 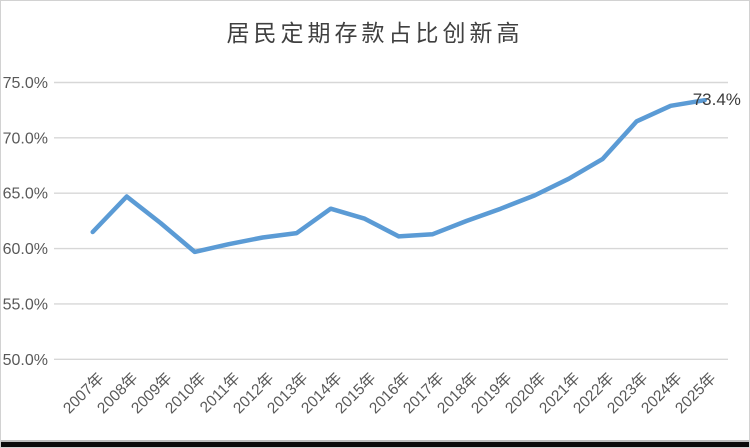 What do you see at coordinates (25, 83) in the screenshot?
I see `y-tick-label: 75.0%` at bounding box center [25, 83].